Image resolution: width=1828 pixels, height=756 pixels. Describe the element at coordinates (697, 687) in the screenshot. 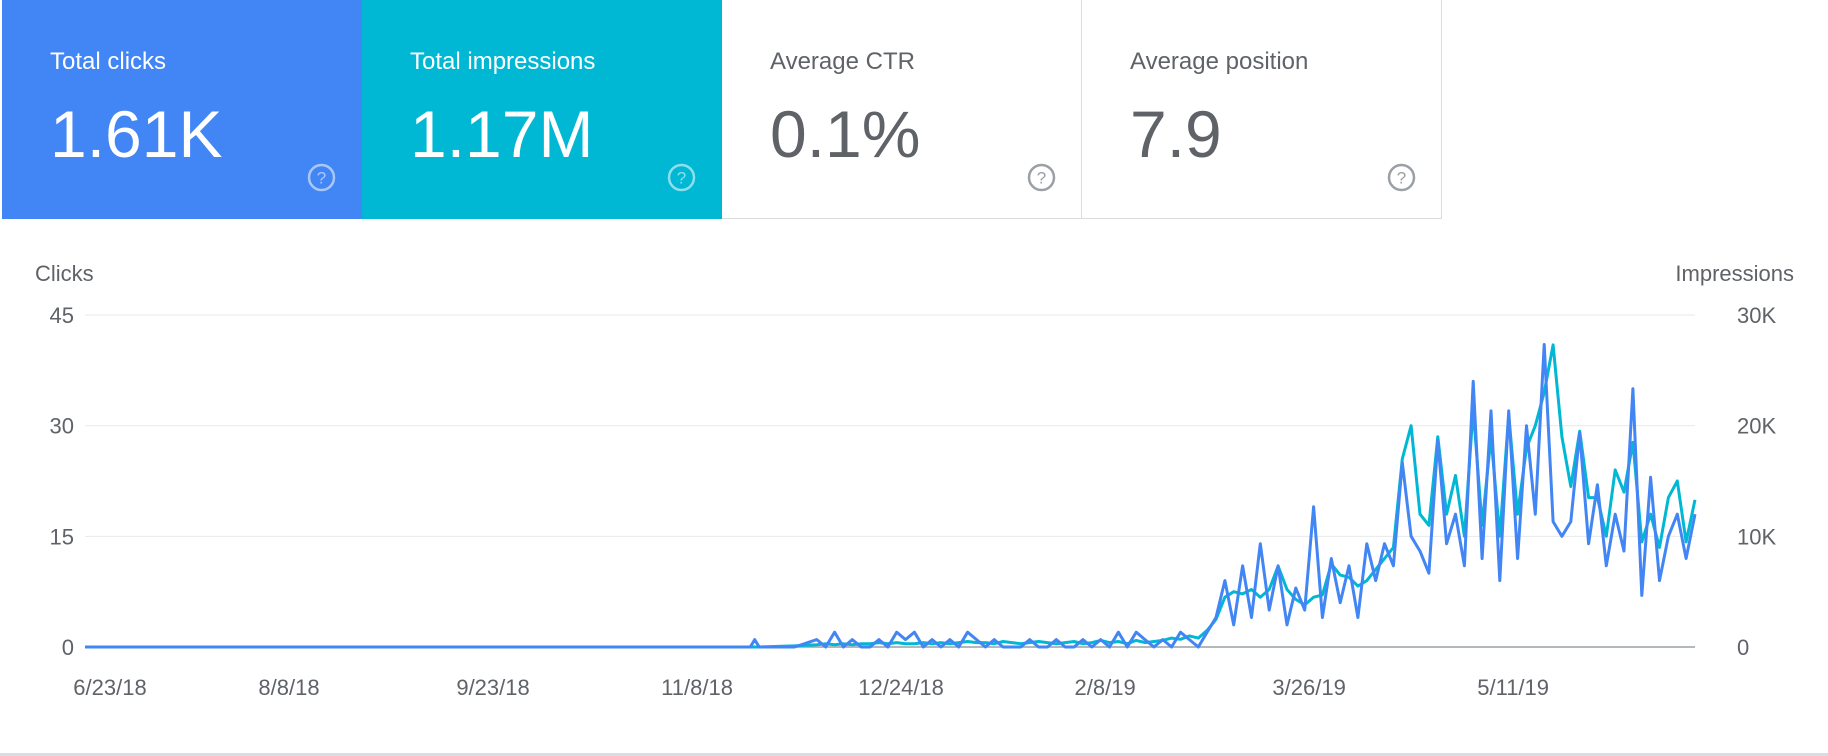

I see `x-tick-label: 11/8/18` at that location.